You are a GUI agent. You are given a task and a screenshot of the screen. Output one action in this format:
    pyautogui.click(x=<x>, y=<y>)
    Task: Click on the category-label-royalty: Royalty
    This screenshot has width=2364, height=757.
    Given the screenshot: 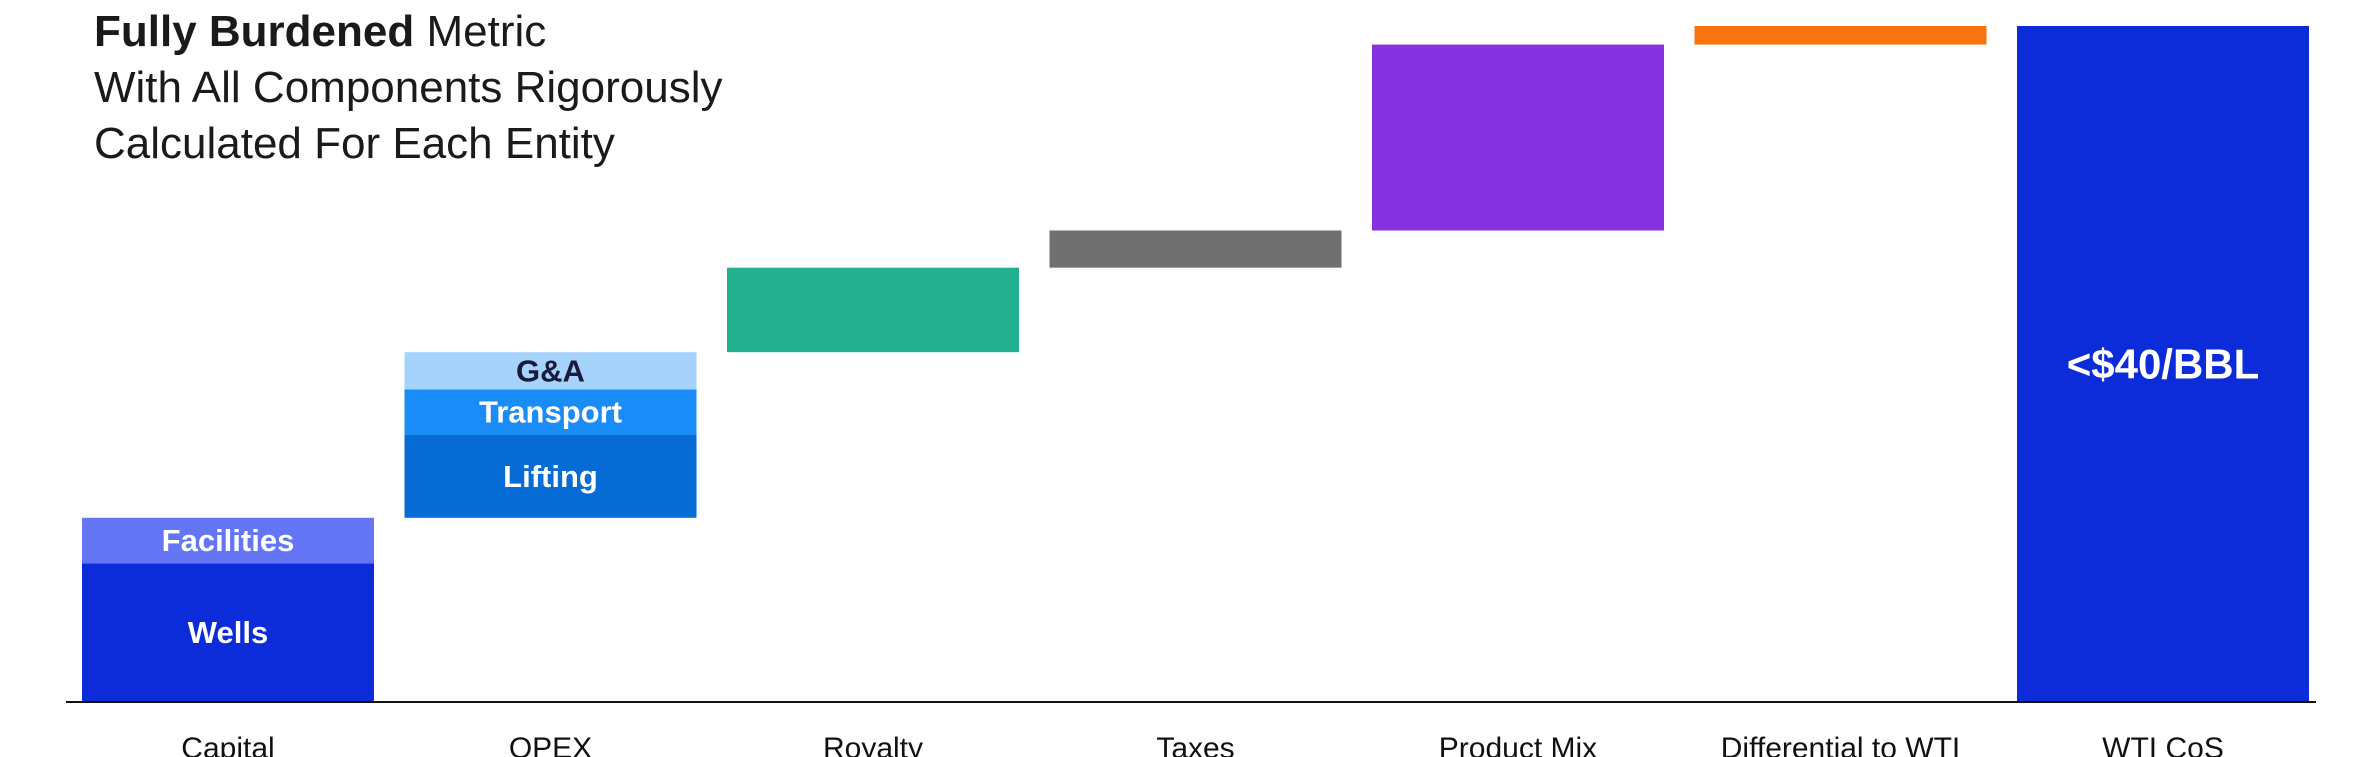 What is the action you would take?
    pyautogui.click(x=873, y=744)
    